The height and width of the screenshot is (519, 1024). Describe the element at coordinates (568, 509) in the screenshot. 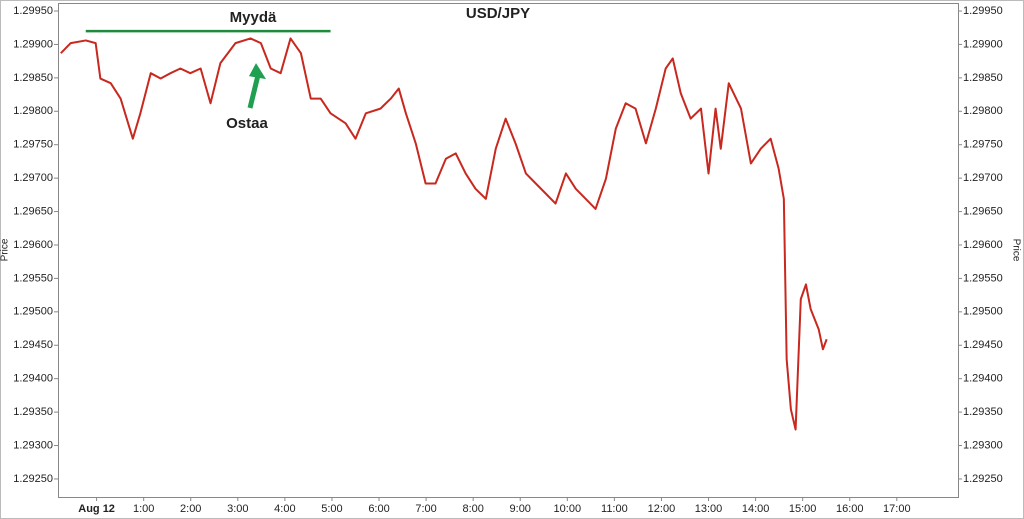

I see `x-tick-label: 10:00` at that location.